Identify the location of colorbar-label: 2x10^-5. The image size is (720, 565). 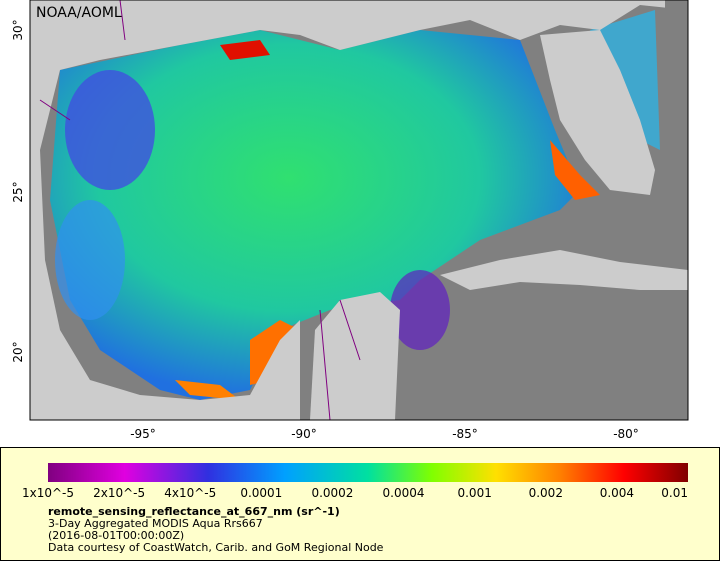
(119, 493).